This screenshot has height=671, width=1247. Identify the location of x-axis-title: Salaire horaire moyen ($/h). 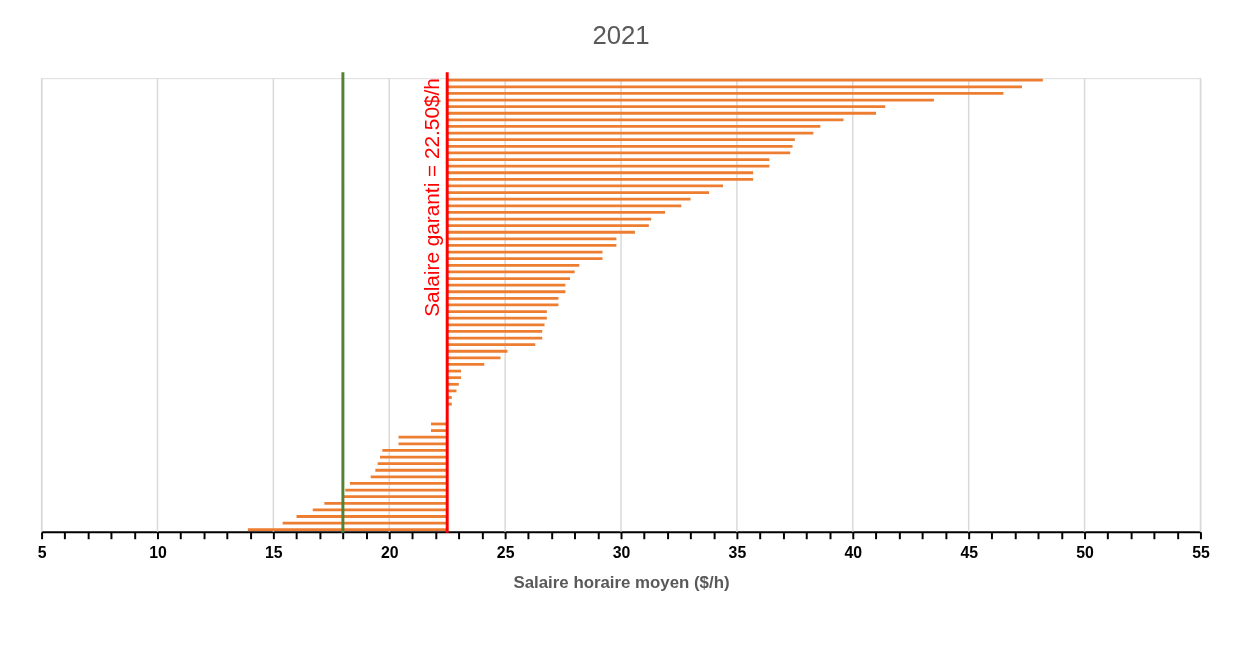
(621, 582).